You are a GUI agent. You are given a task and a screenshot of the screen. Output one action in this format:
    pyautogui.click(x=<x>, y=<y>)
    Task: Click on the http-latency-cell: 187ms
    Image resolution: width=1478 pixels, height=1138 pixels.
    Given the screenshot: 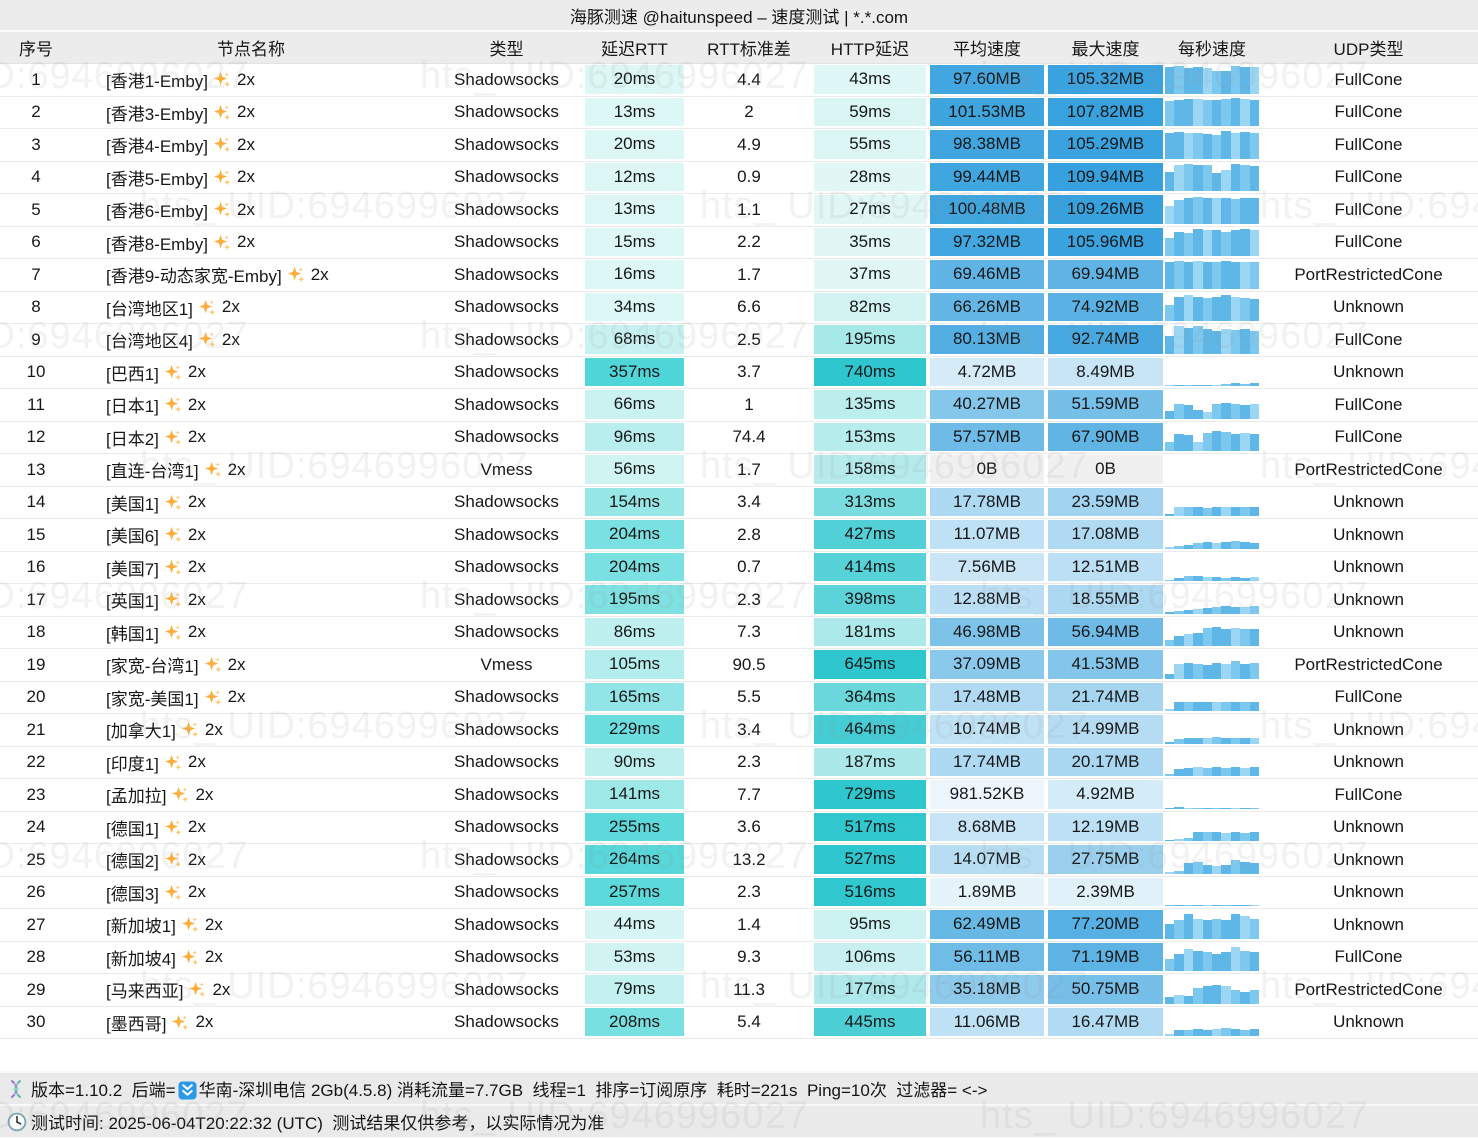 What is the action you would take?
    pyautogui.click(x=870, y=763)
    